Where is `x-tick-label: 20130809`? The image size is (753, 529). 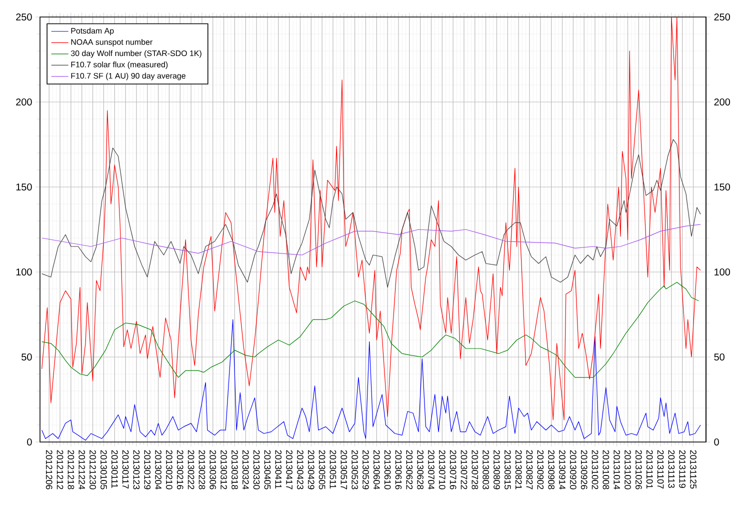
x-tick-label: 20130809 is located at coordinates (497, 470).